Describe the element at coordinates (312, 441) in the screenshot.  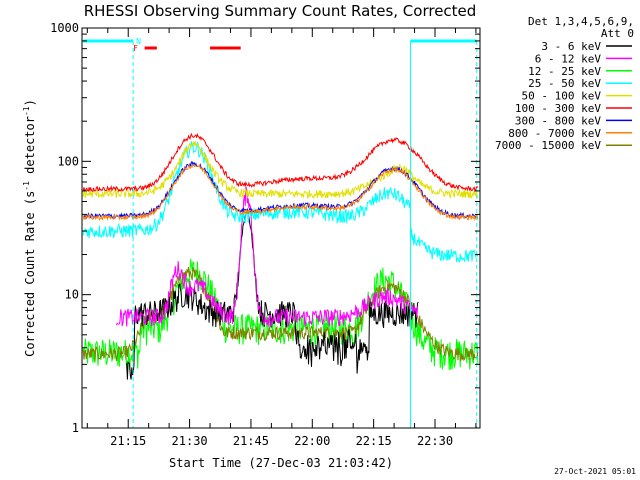
I see `x-tick-label: 22:00` at that location.